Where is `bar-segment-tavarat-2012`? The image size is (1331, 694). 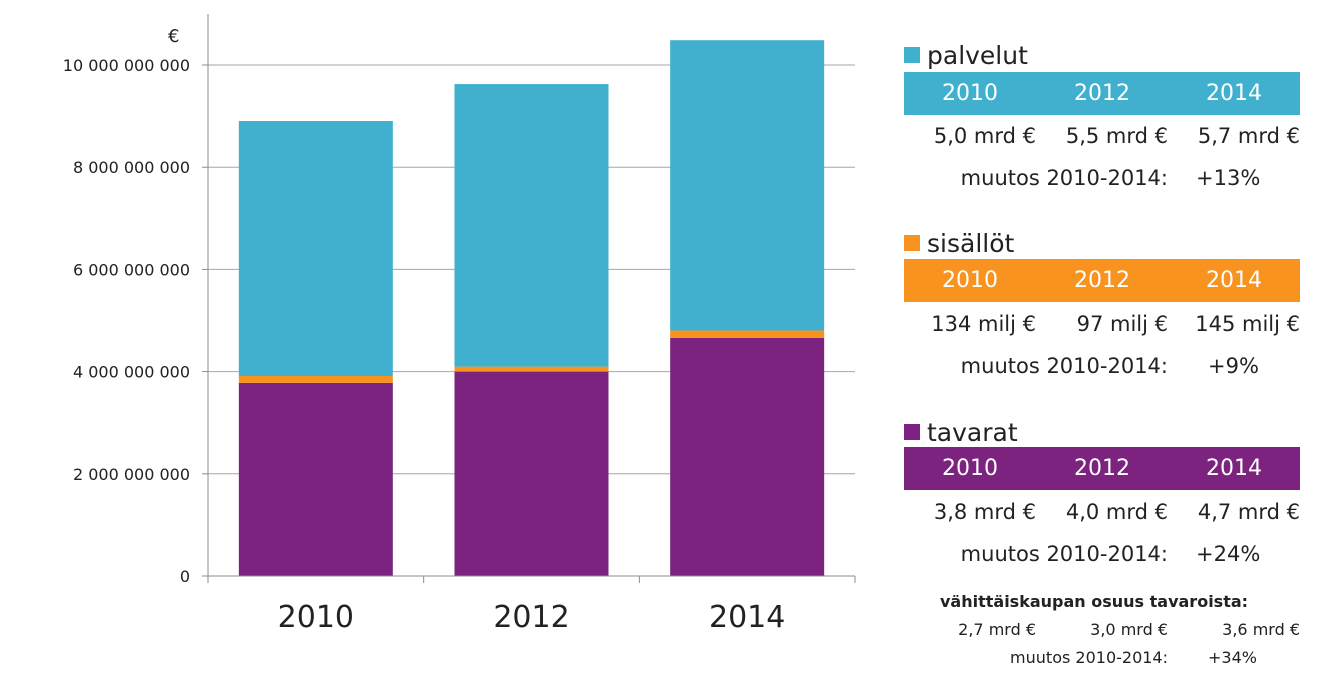
bar-segment-tavarat-2012 is located at coordinates (531, 473).